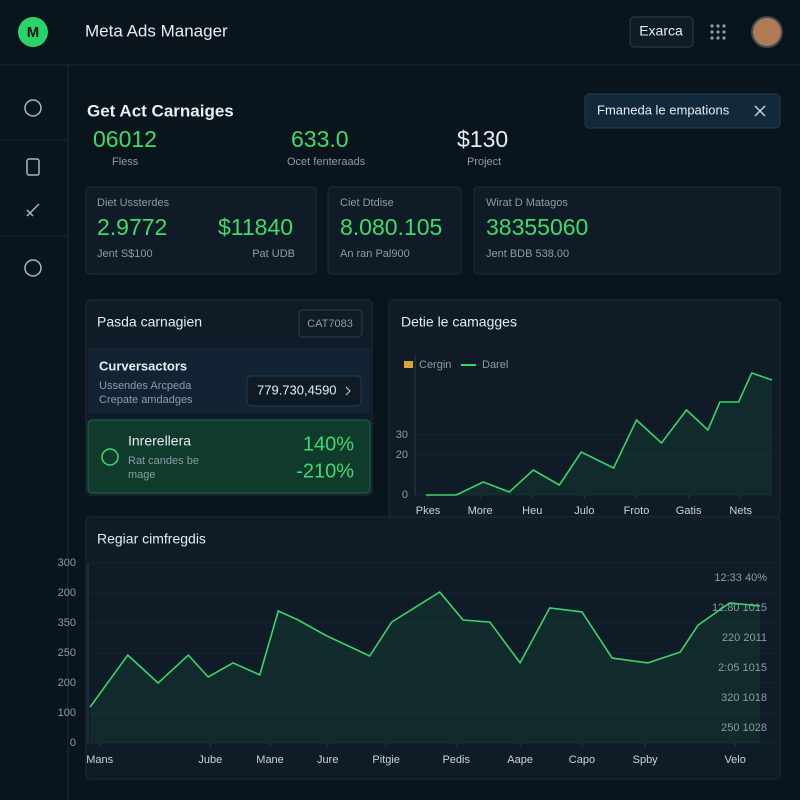  What do you see at coordinates (527, 254) in the screenshot?
I see `card-note: Jent BDB 538.00` at bounding box center [527, 254].